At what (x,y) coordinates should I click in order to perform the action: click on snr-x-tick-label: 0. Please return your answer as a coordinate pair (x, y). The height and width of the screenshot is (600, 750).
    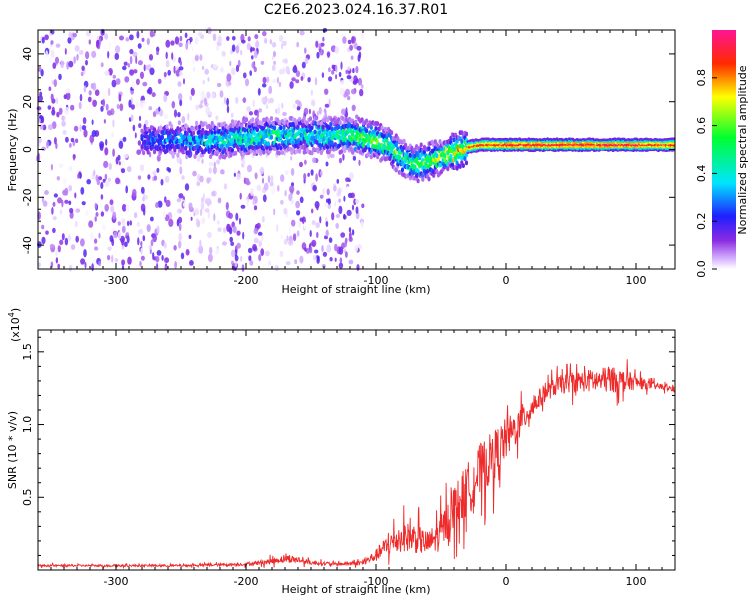
    Looking at the image, I should click on (506, 581).